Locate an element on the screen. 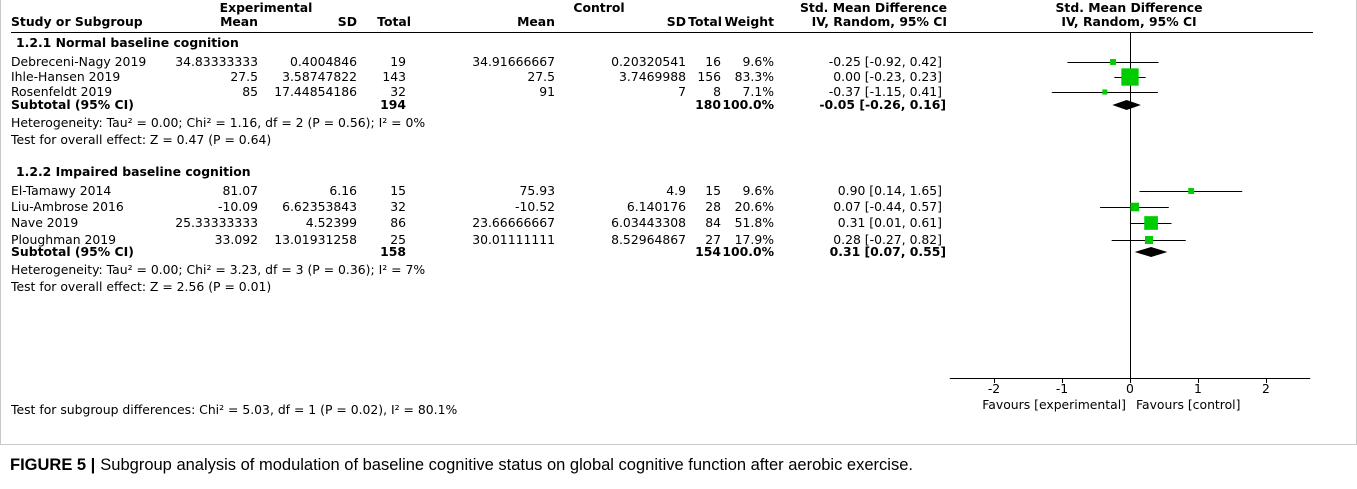 The image size is (1357, 489). subtotal-effect: 0.31 [0.07, 0.55] is located at coordinates (887, 251).